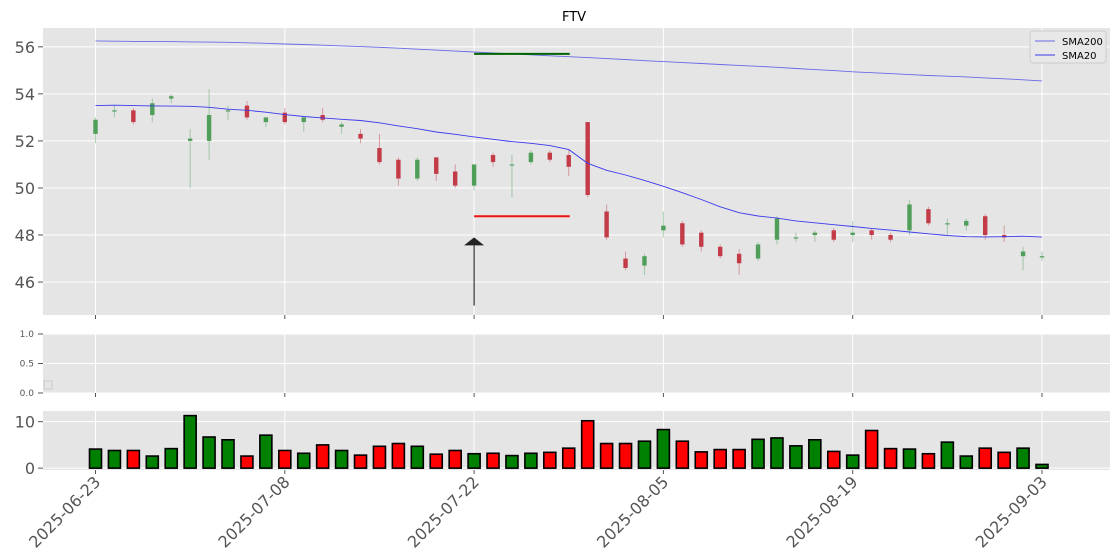 The height and width of the screenshot is (560, 1120). Describe the element at coordinates (1082, 42) in the screenshot. I see `legend-label: SMA200` at that location.